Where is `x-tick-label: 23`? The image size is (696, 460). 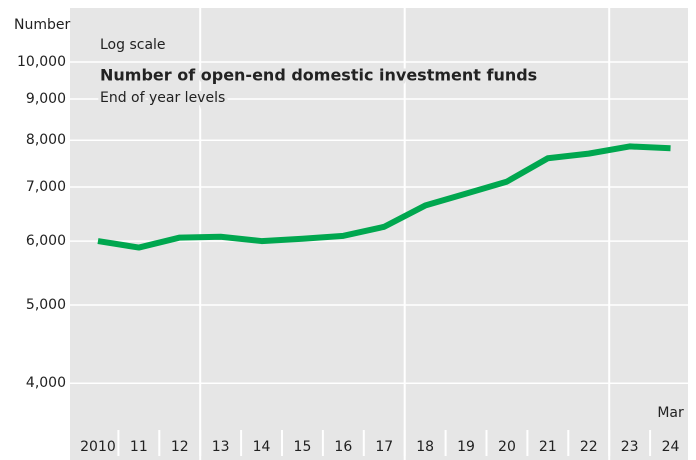
x-tick-label: 23 is located at coordinates (630, 447).